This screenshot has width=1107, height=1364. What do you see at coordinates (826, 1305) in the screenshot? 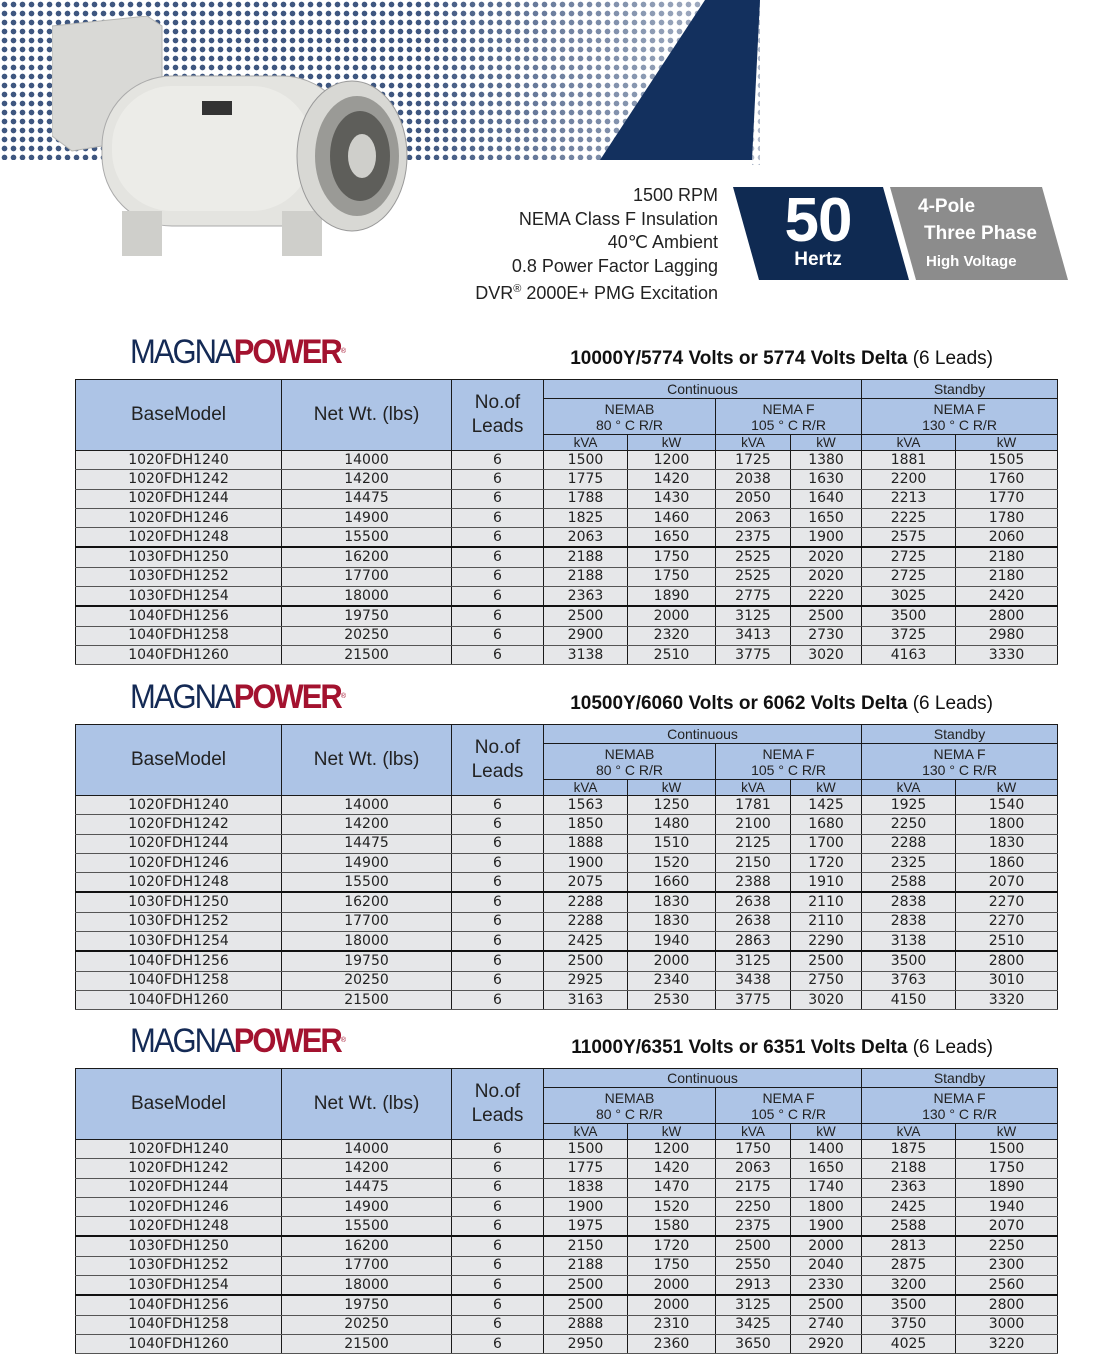
I see `table-cell: 2500` at bounding box center [826, 1305].